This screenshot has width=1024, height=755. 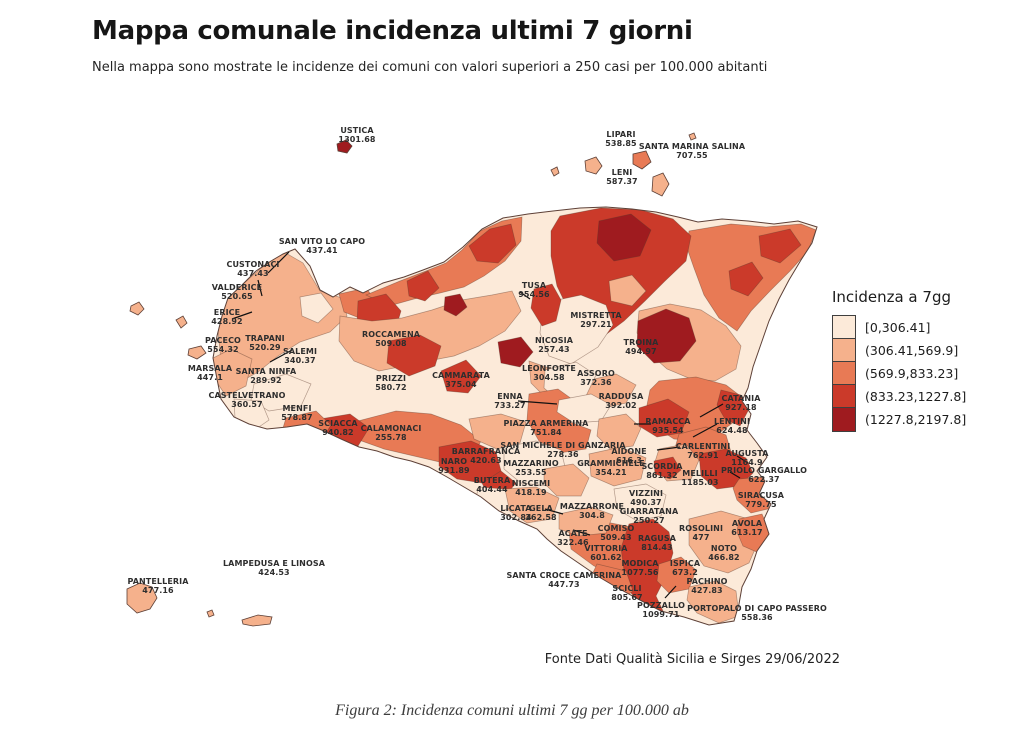 I want to click on legend-class: [0,306.41], so click(x=899, y=327).